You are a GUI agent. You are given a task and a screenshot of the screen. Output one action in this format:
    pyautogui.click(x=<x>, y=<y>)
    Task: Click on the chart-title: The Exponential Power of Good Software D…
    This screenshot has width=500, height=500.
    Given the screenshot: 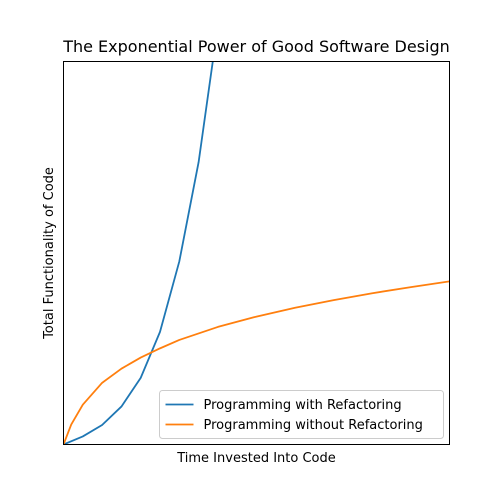 What is the action you would take?
    pyautogui.click(x=256, y=46)
    